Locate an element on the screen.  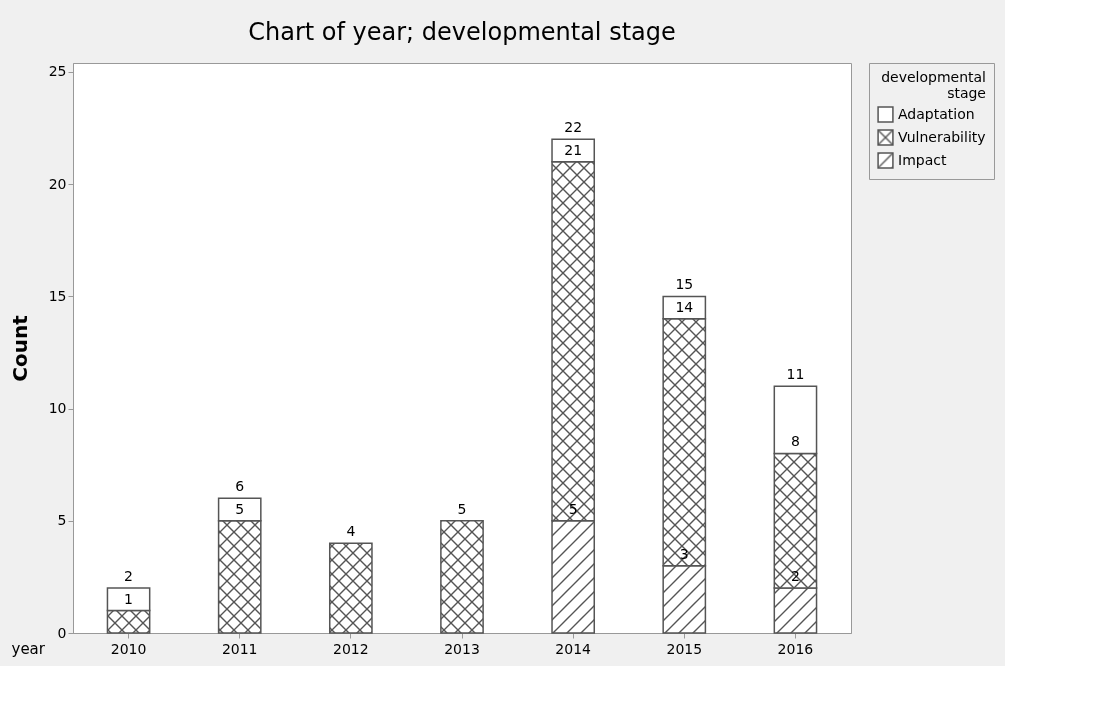
y-tick-label: 20 is located at coordinates (57, 183).